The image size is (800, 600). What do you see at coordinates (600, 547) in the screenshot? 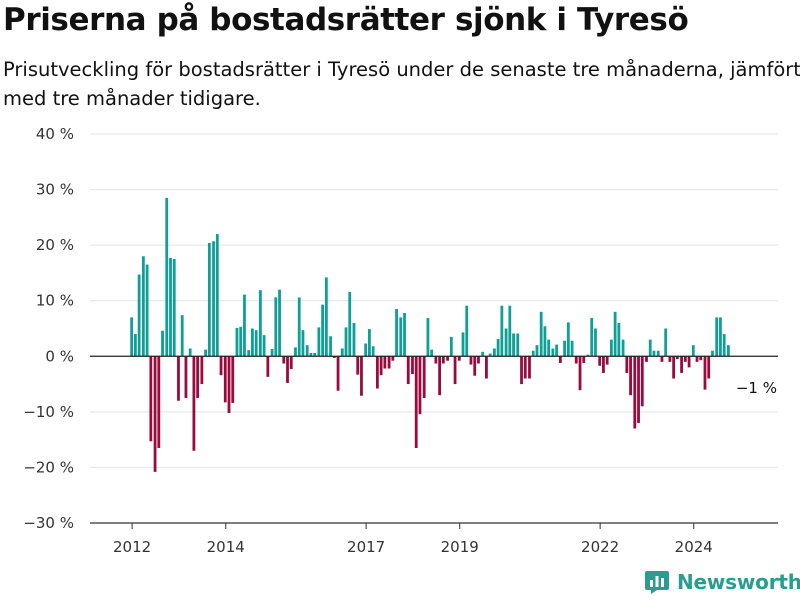
I see `x-tick-label: 2022` at bounding box center [600, 547].